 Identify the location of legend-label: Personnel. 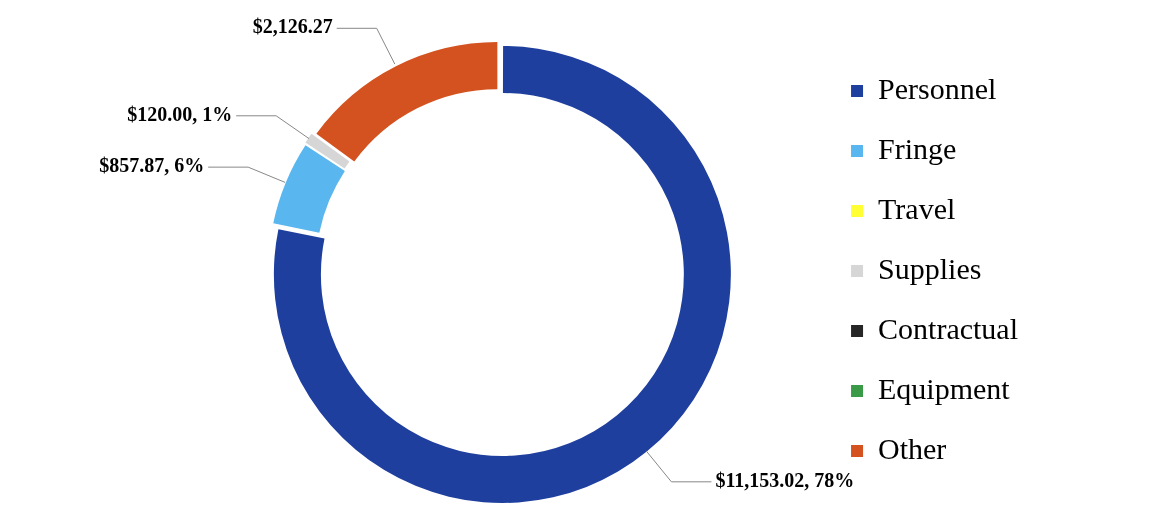
(937, 88).